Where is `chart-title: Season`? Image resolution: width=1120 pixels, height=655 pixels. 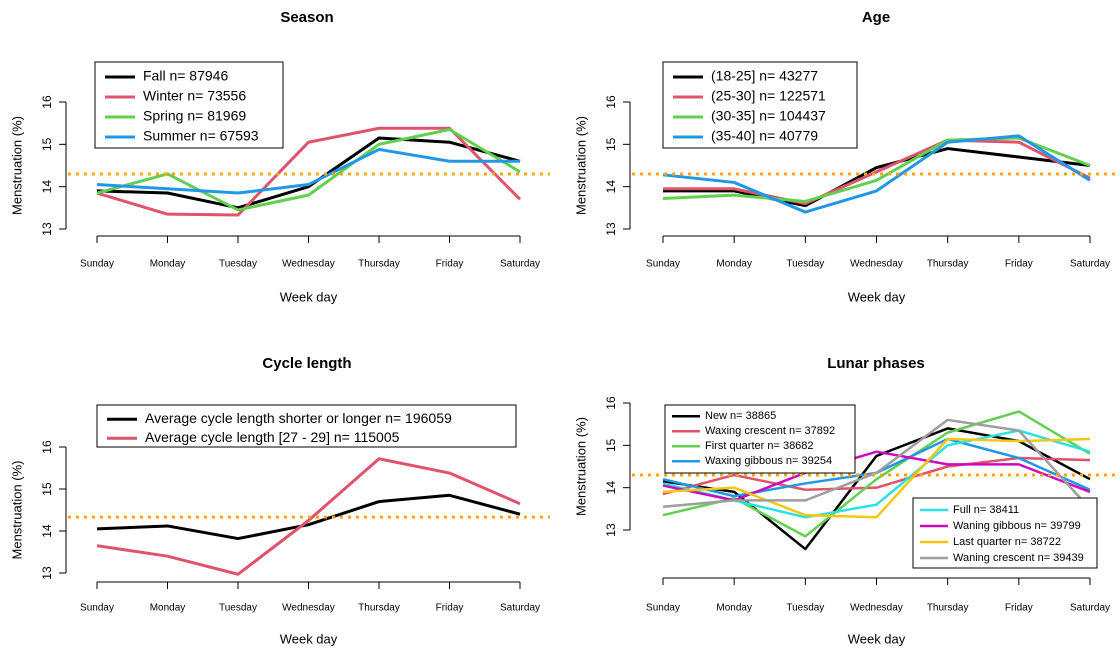
chart-title: Season is located at coordinates (306, 17).